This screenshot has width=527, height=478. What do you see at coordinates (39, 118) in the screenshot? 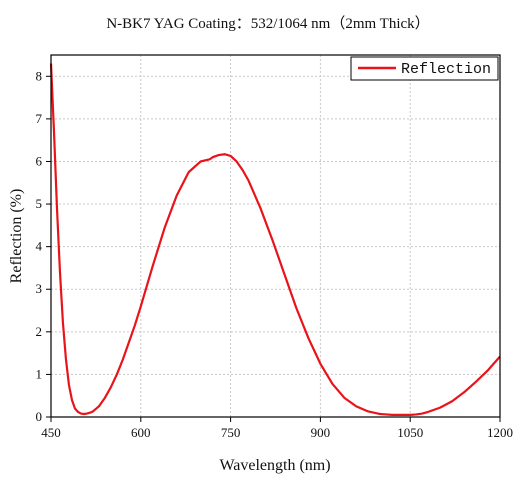
I see `y-tick-label: 7` at bounding box center [39, 118].